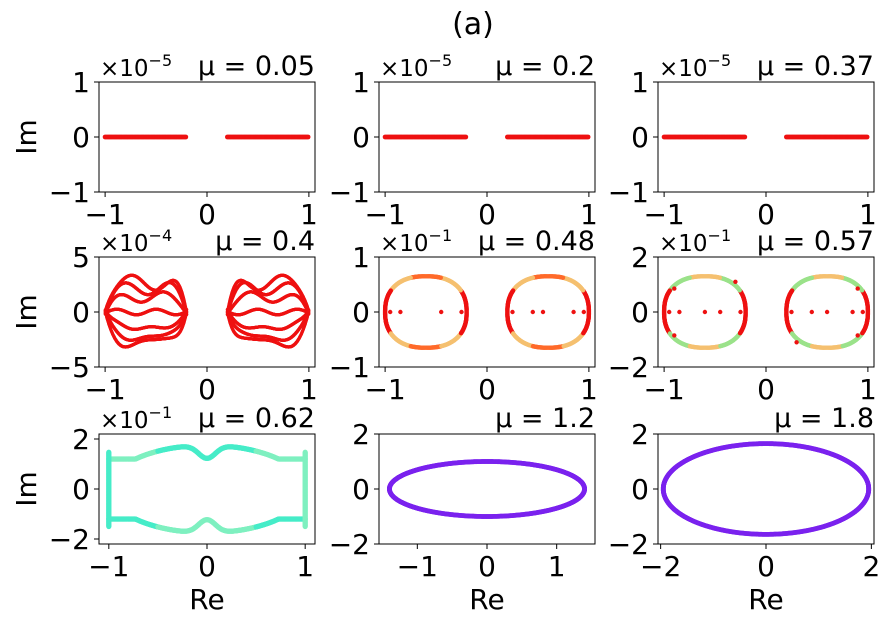  What do you see at coordinates (742, 141) in the screenshot?
I see `subplot-2: −1 0 1 −1 0 1 ×10⁻⁵ μ = 0.37` at bounding box center [742, 141].